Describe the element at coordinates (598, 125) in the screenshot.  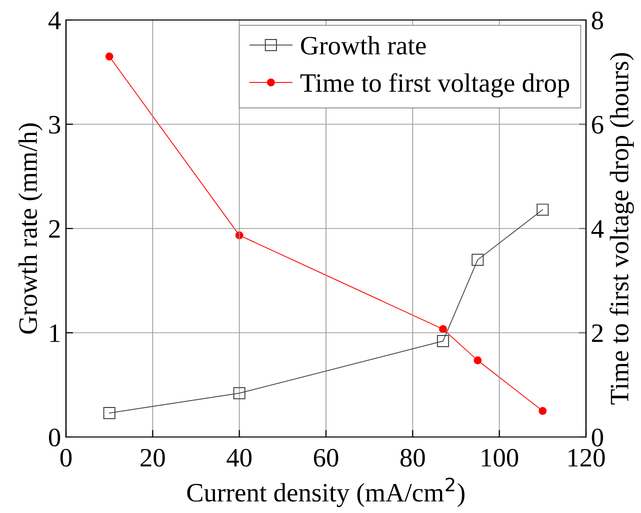
I see `y2-tick-label: 6` at that location.